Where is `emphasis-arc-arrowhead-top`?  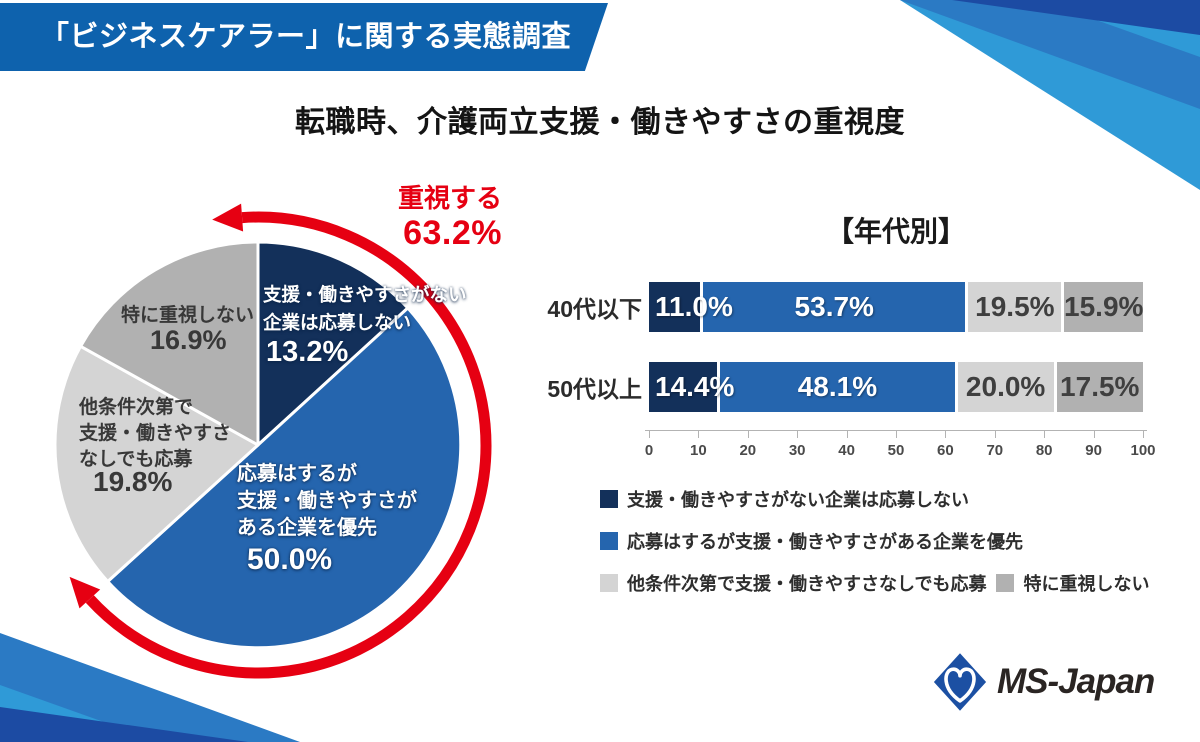 emphasis-arc-arrowhead-top is located at coordinates (228, 217).